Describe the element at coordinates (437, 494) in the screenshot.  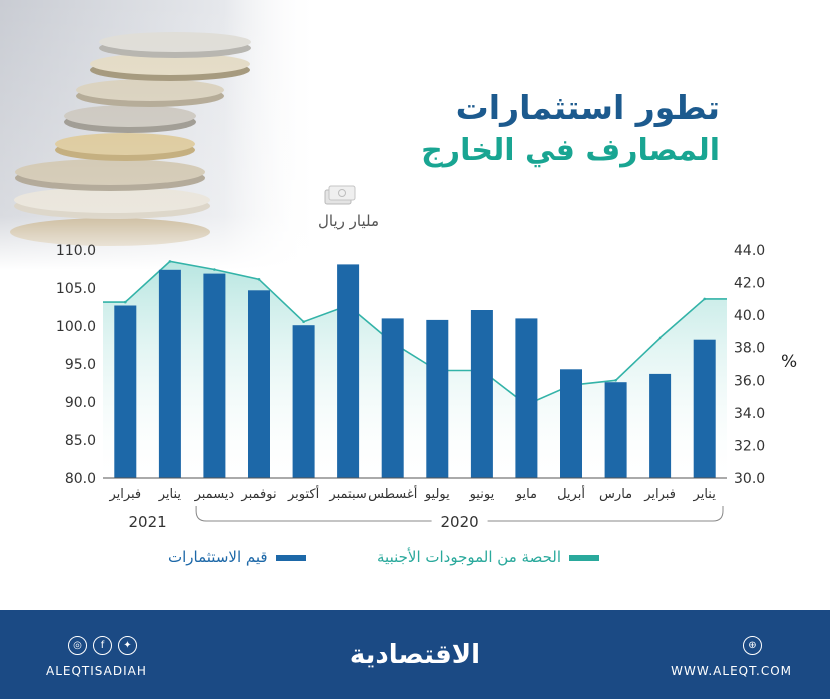
I see `x-tick-label: يوليو` at that location.